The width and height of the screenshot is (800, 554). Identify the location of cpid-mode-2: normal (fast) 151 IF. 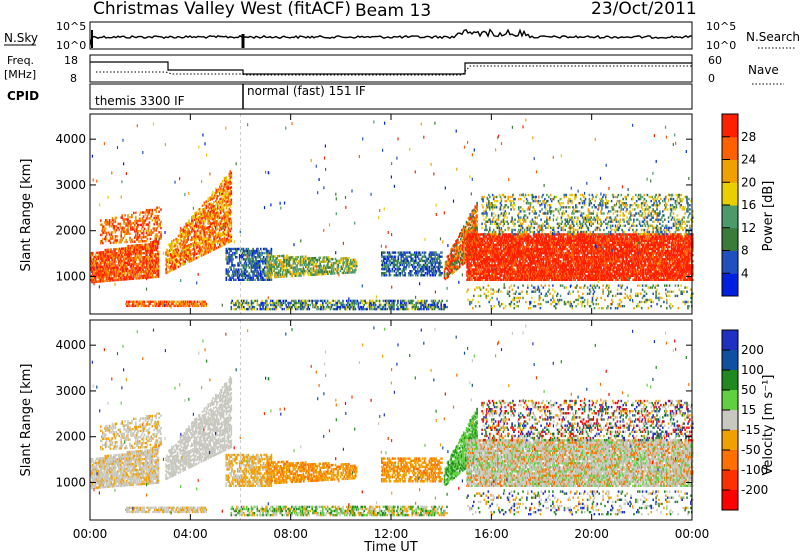
(306, 91).